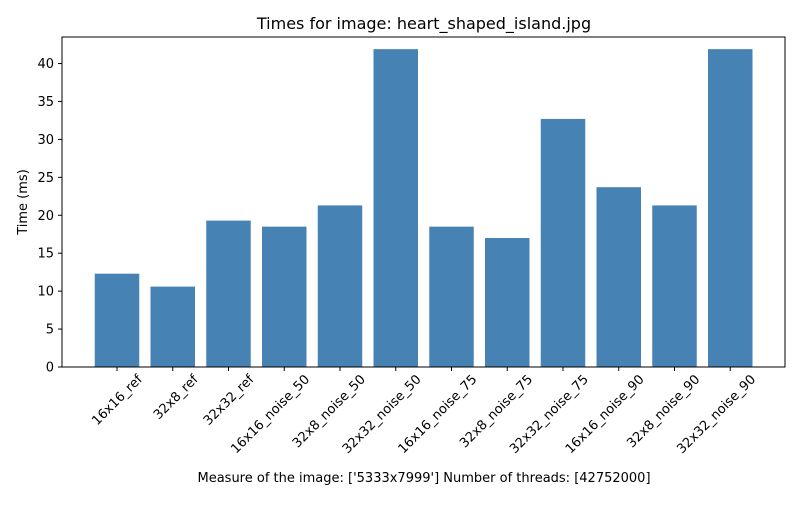  What do you see at coordinates (228, 293) in the screenshot?
I see `bar-32x32_ref` at bounding box center [228, 293].